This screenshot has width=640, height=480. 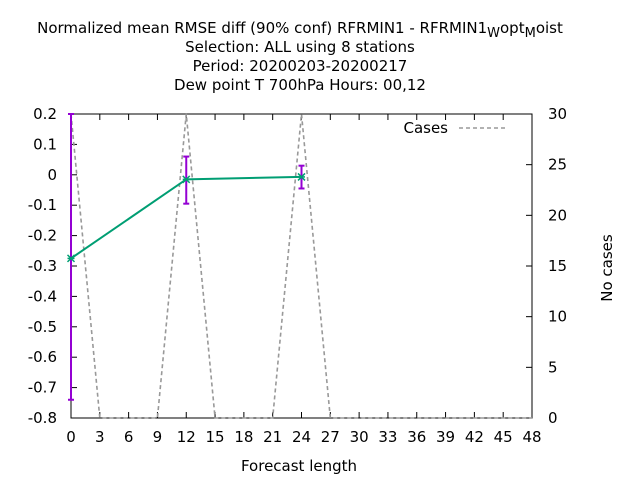 I want to click on y-axis-right-label: No cases, so click(x=607, y=268).